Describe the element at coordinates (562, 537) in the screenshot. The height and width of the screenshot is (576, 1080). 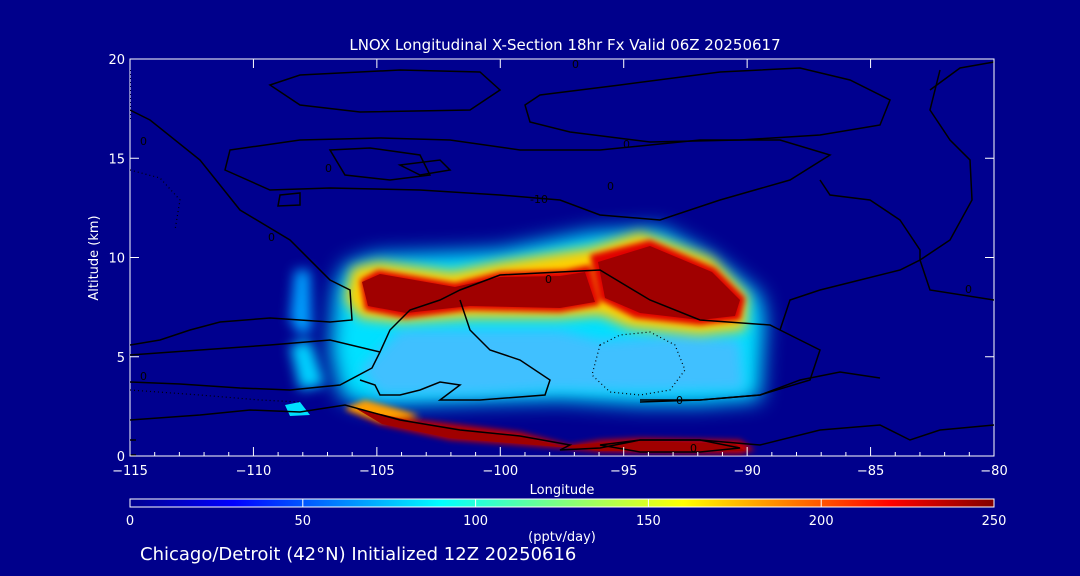
I see `colorbar-label: (pptv/day)` at that location.